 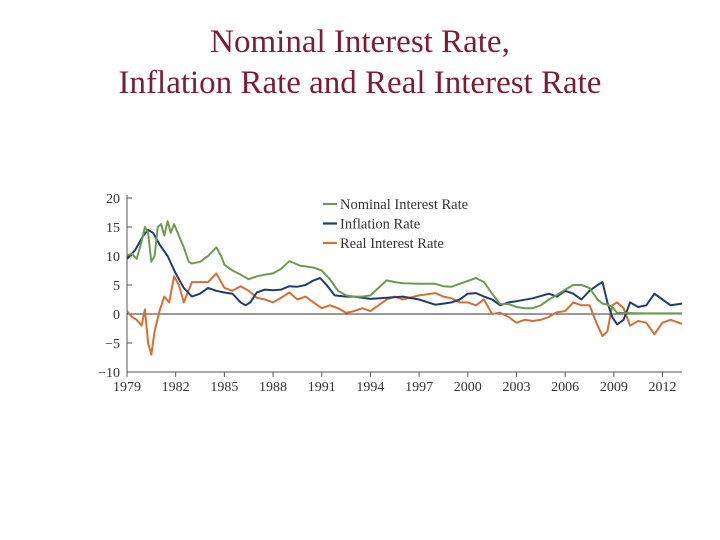 I want to click on y-tick-label: −5, so click(x=112, y=344).